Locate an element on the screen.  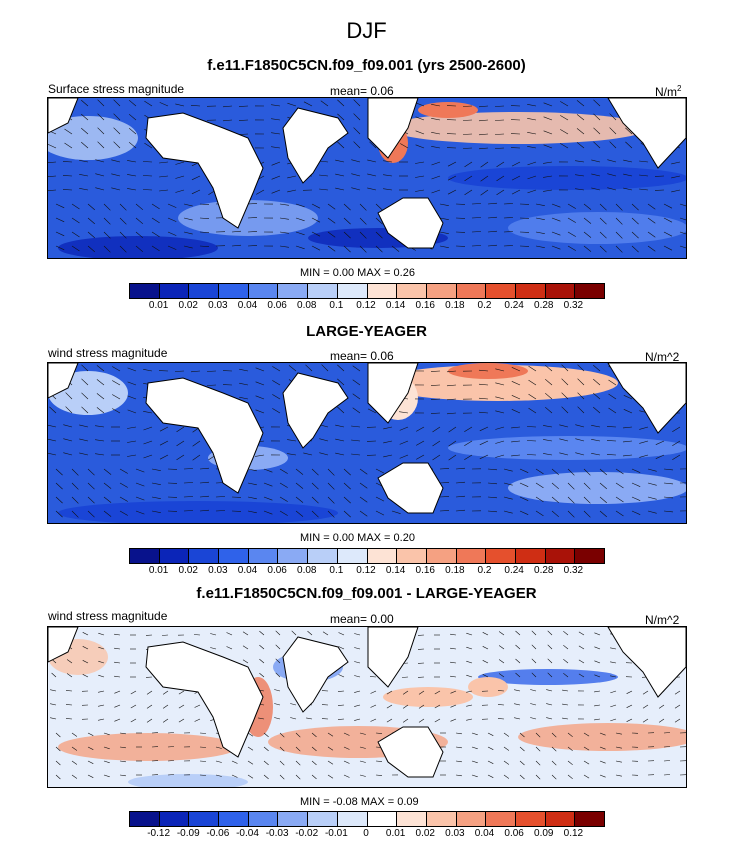
panel-2-minmax: MIN = 0.00 MAX = 0.20 is located at coordinates (357, 538).